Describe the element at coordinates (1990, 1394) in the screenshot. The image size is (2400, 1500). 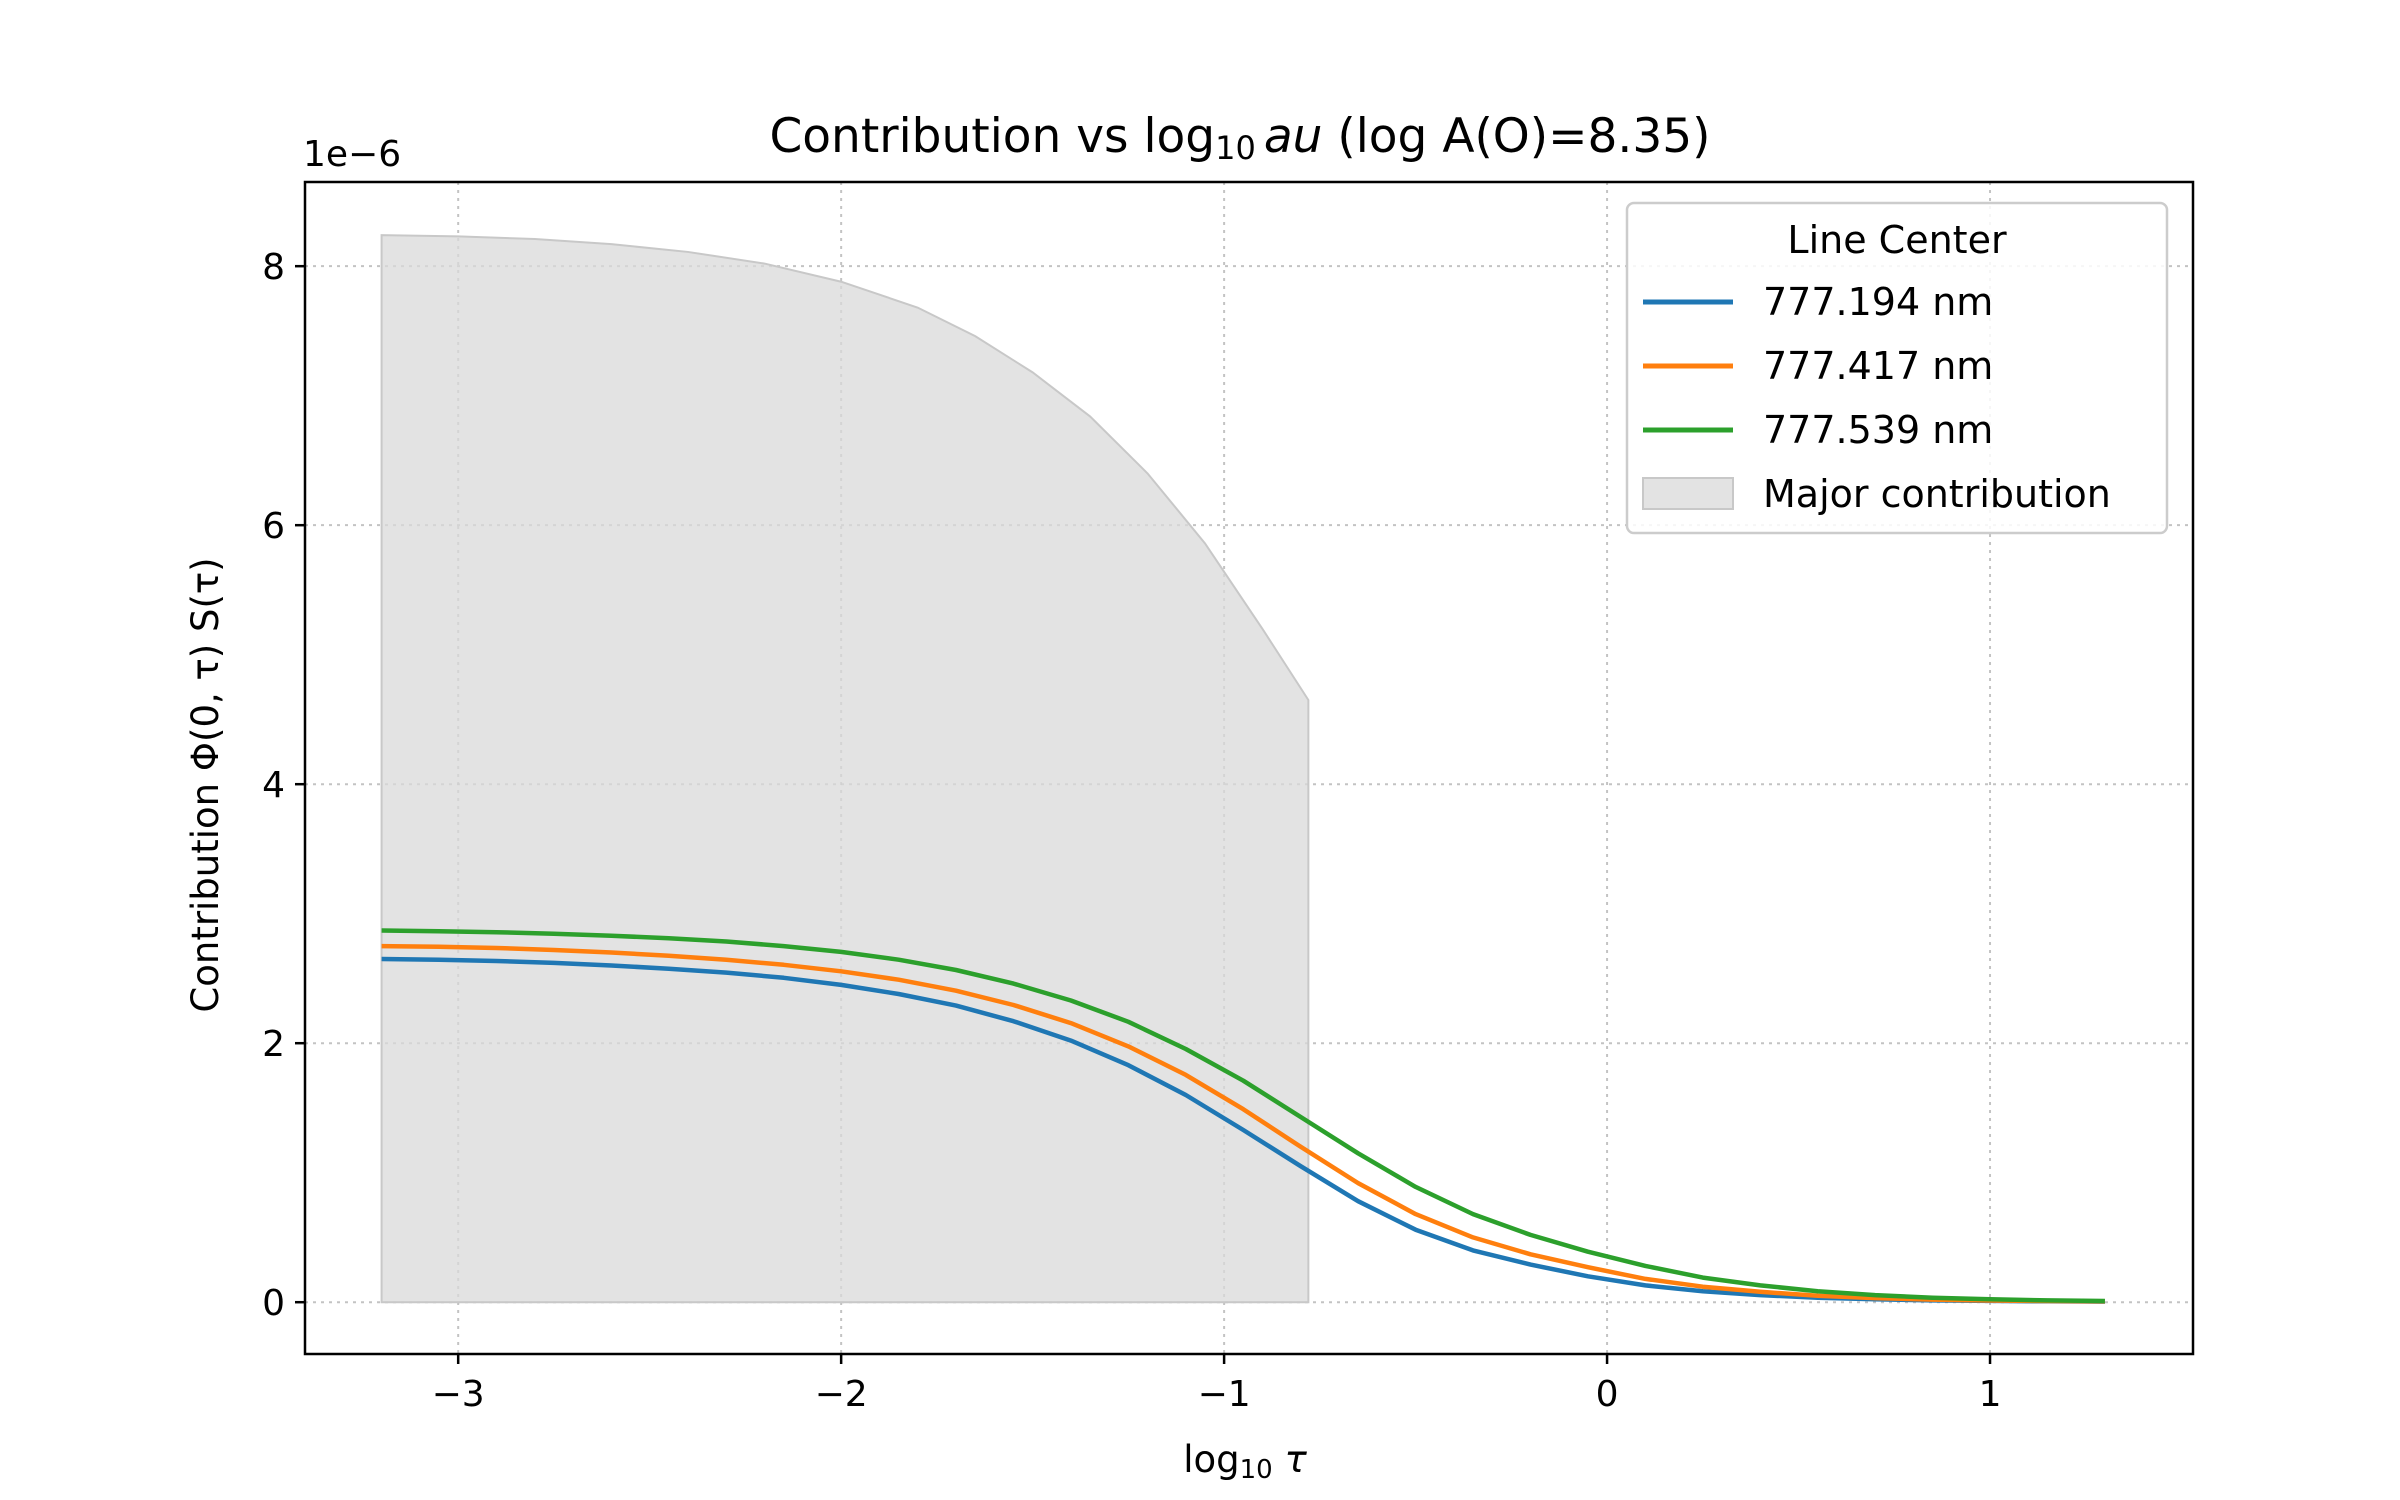
I see `x-tick-label-4: 1` at that location.